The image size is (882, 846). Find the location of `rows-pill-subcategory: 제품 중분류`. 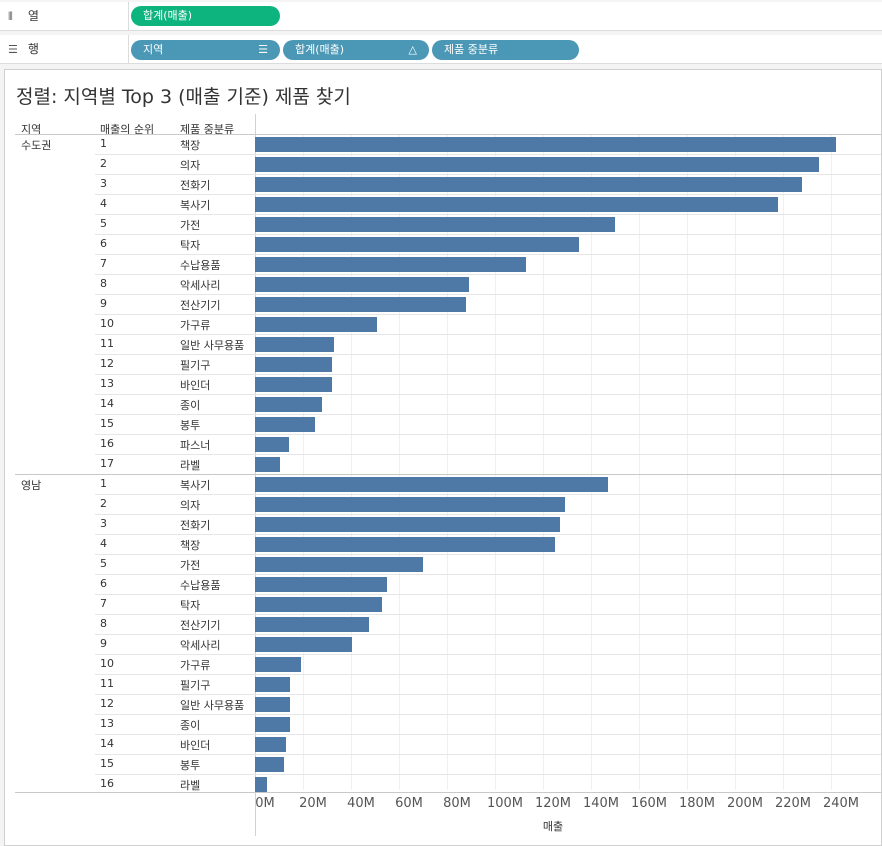

rows-pill-subcategory: 제품 중분류 is located at coordinates (505, 50).